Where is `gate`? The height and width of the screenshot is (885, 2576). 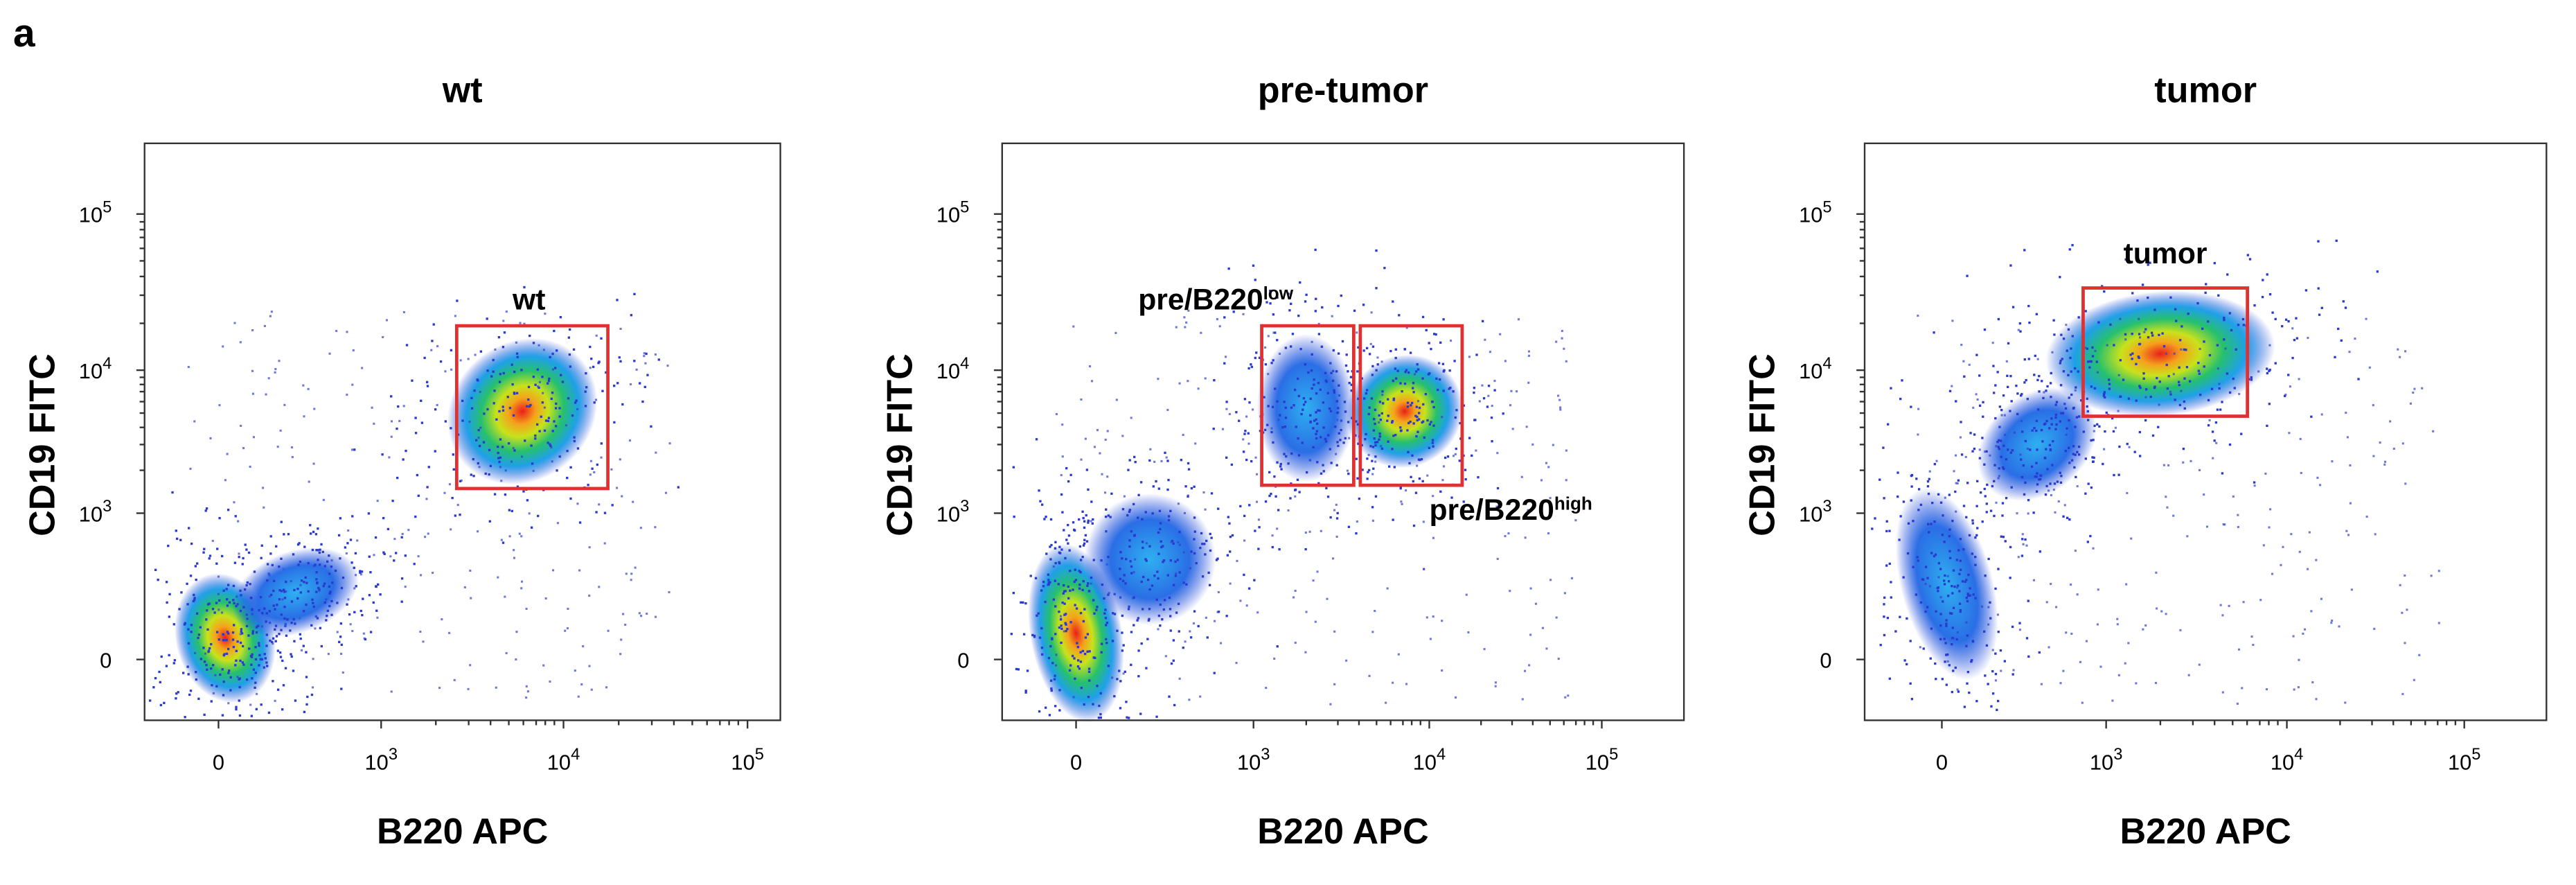
gate is located at coordinates (2165, 352).